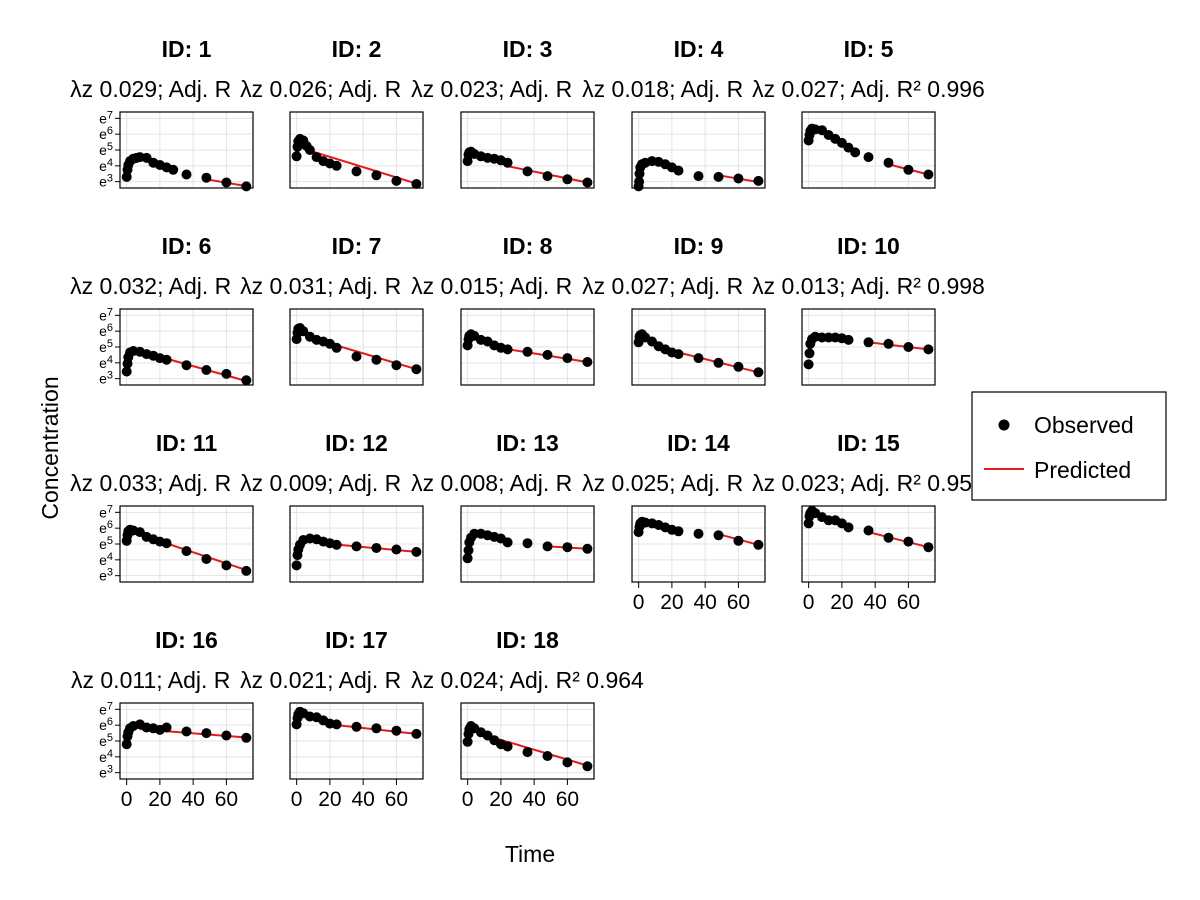 The width and height of the screenshot is (1200, 900). I want to click on panel-title: ID: 11, so click(187, 443).